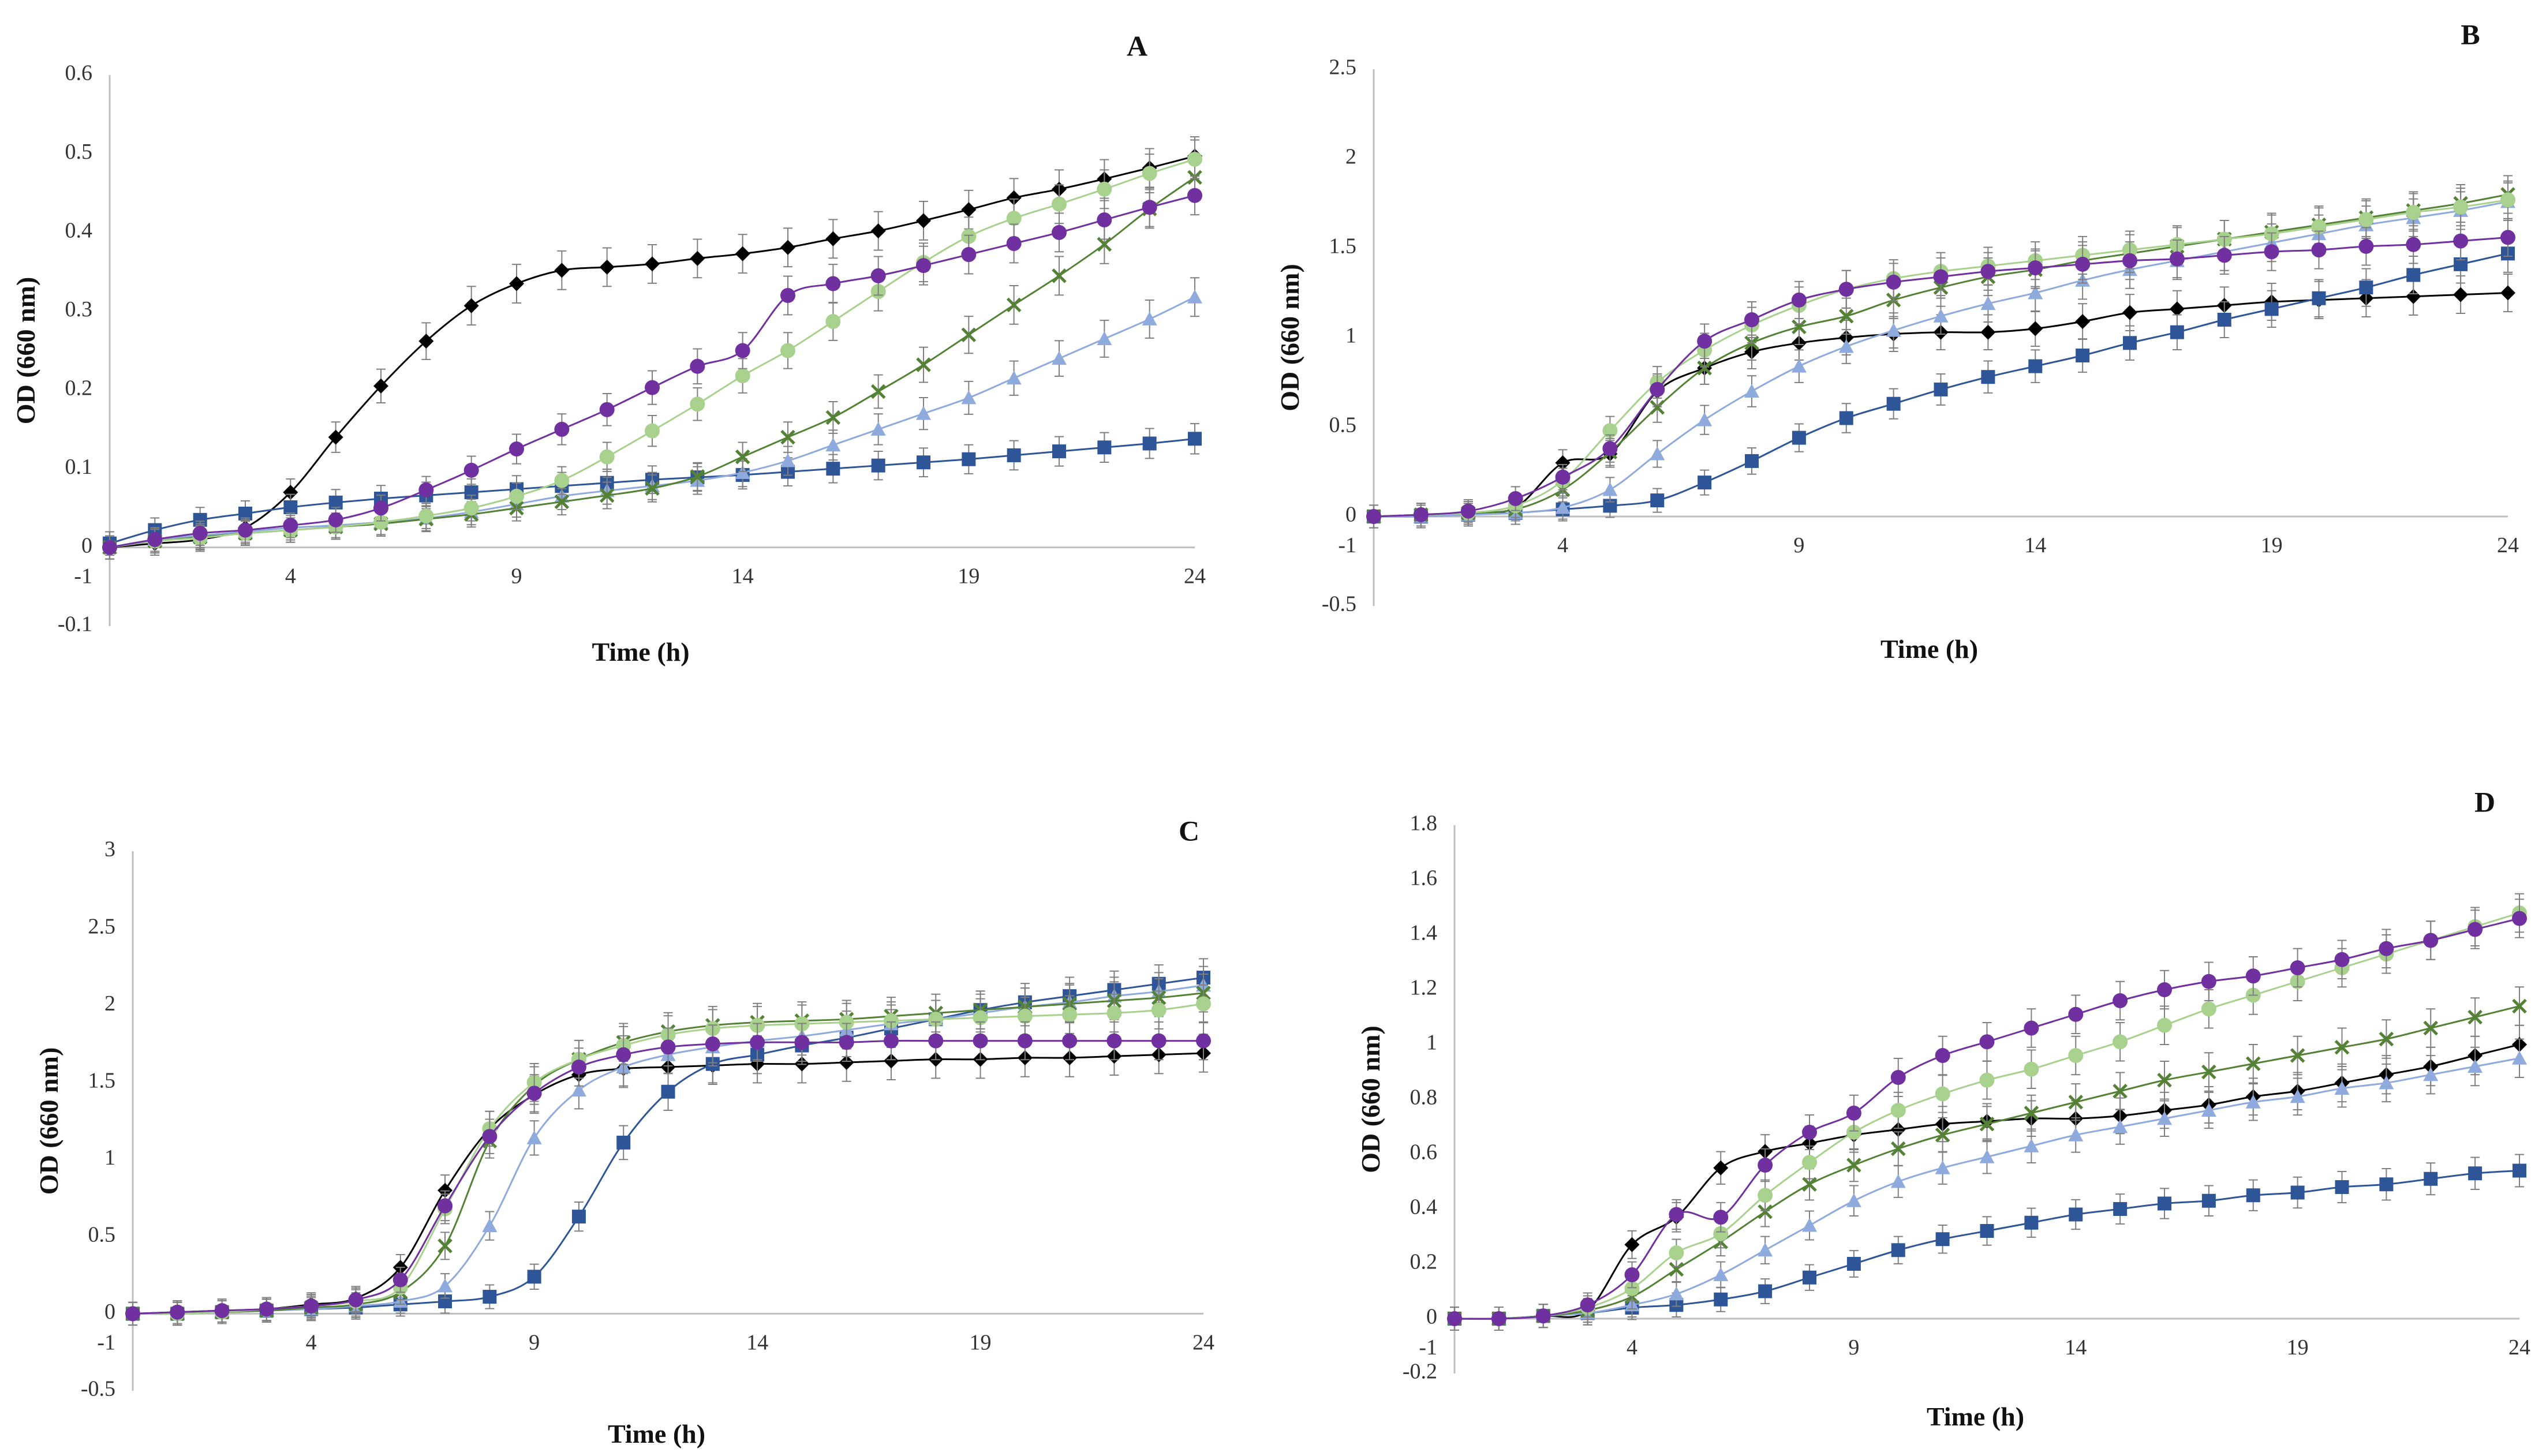 The height and width of the screenshot is (1456, 2546). What do you see at coordinates (1351, 157) in the screenshot?
I see `y-tick-label: 2` at bounding box center [1351, 157].